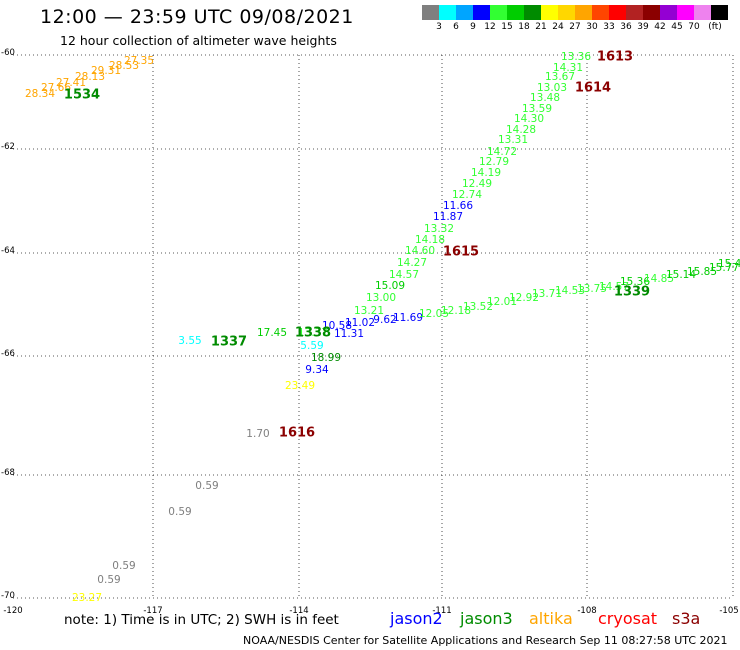  What do you see at coordinates (702, 272) in the screenshot?
I see `wave-height-value: 15.85` at bounding box center [702, 272].